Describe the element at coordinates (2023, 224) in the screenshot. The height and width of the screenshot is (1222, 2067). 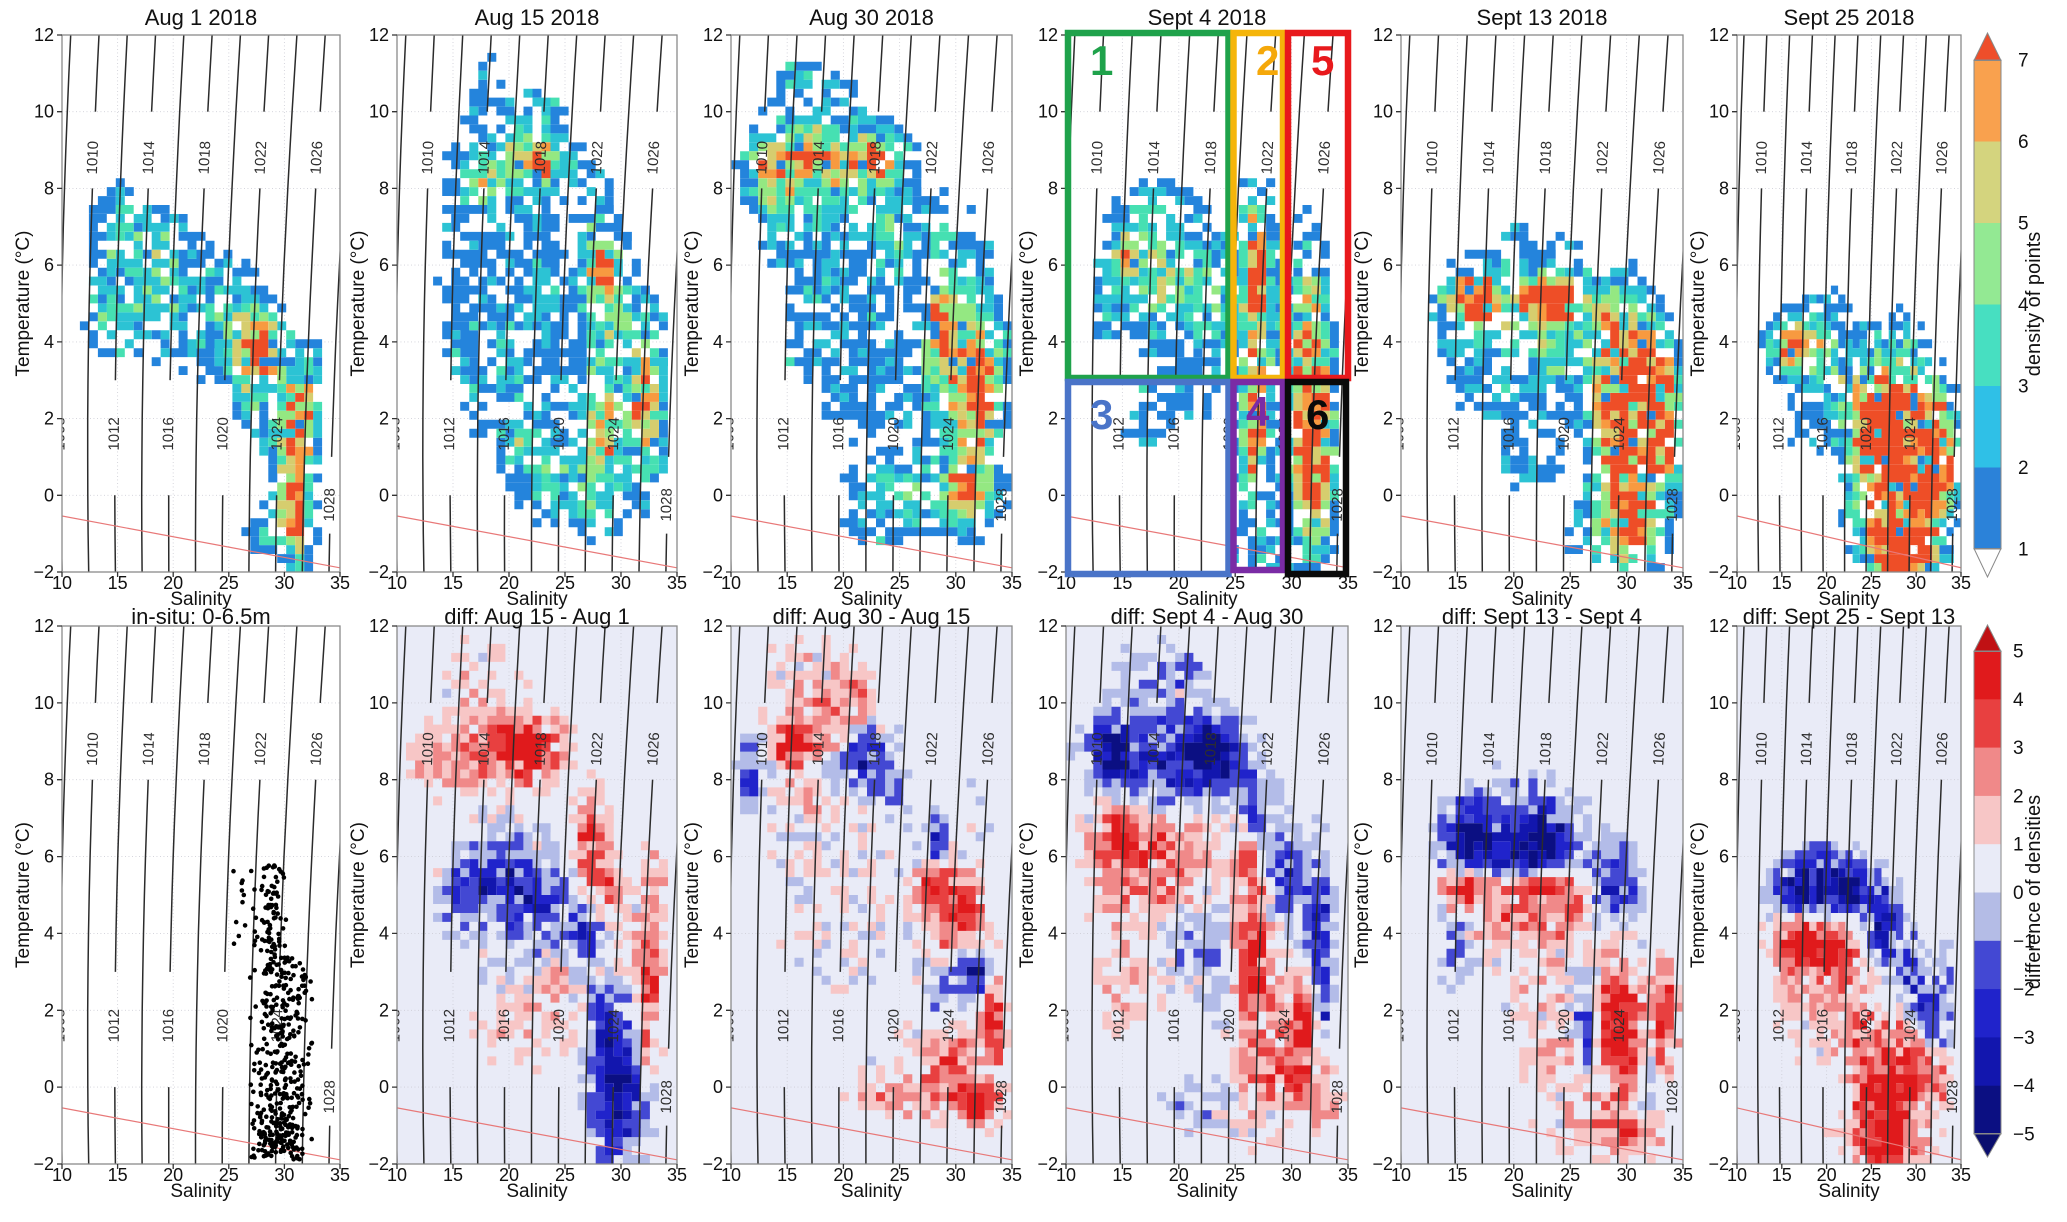
I see `svg-text: 5` at that location.